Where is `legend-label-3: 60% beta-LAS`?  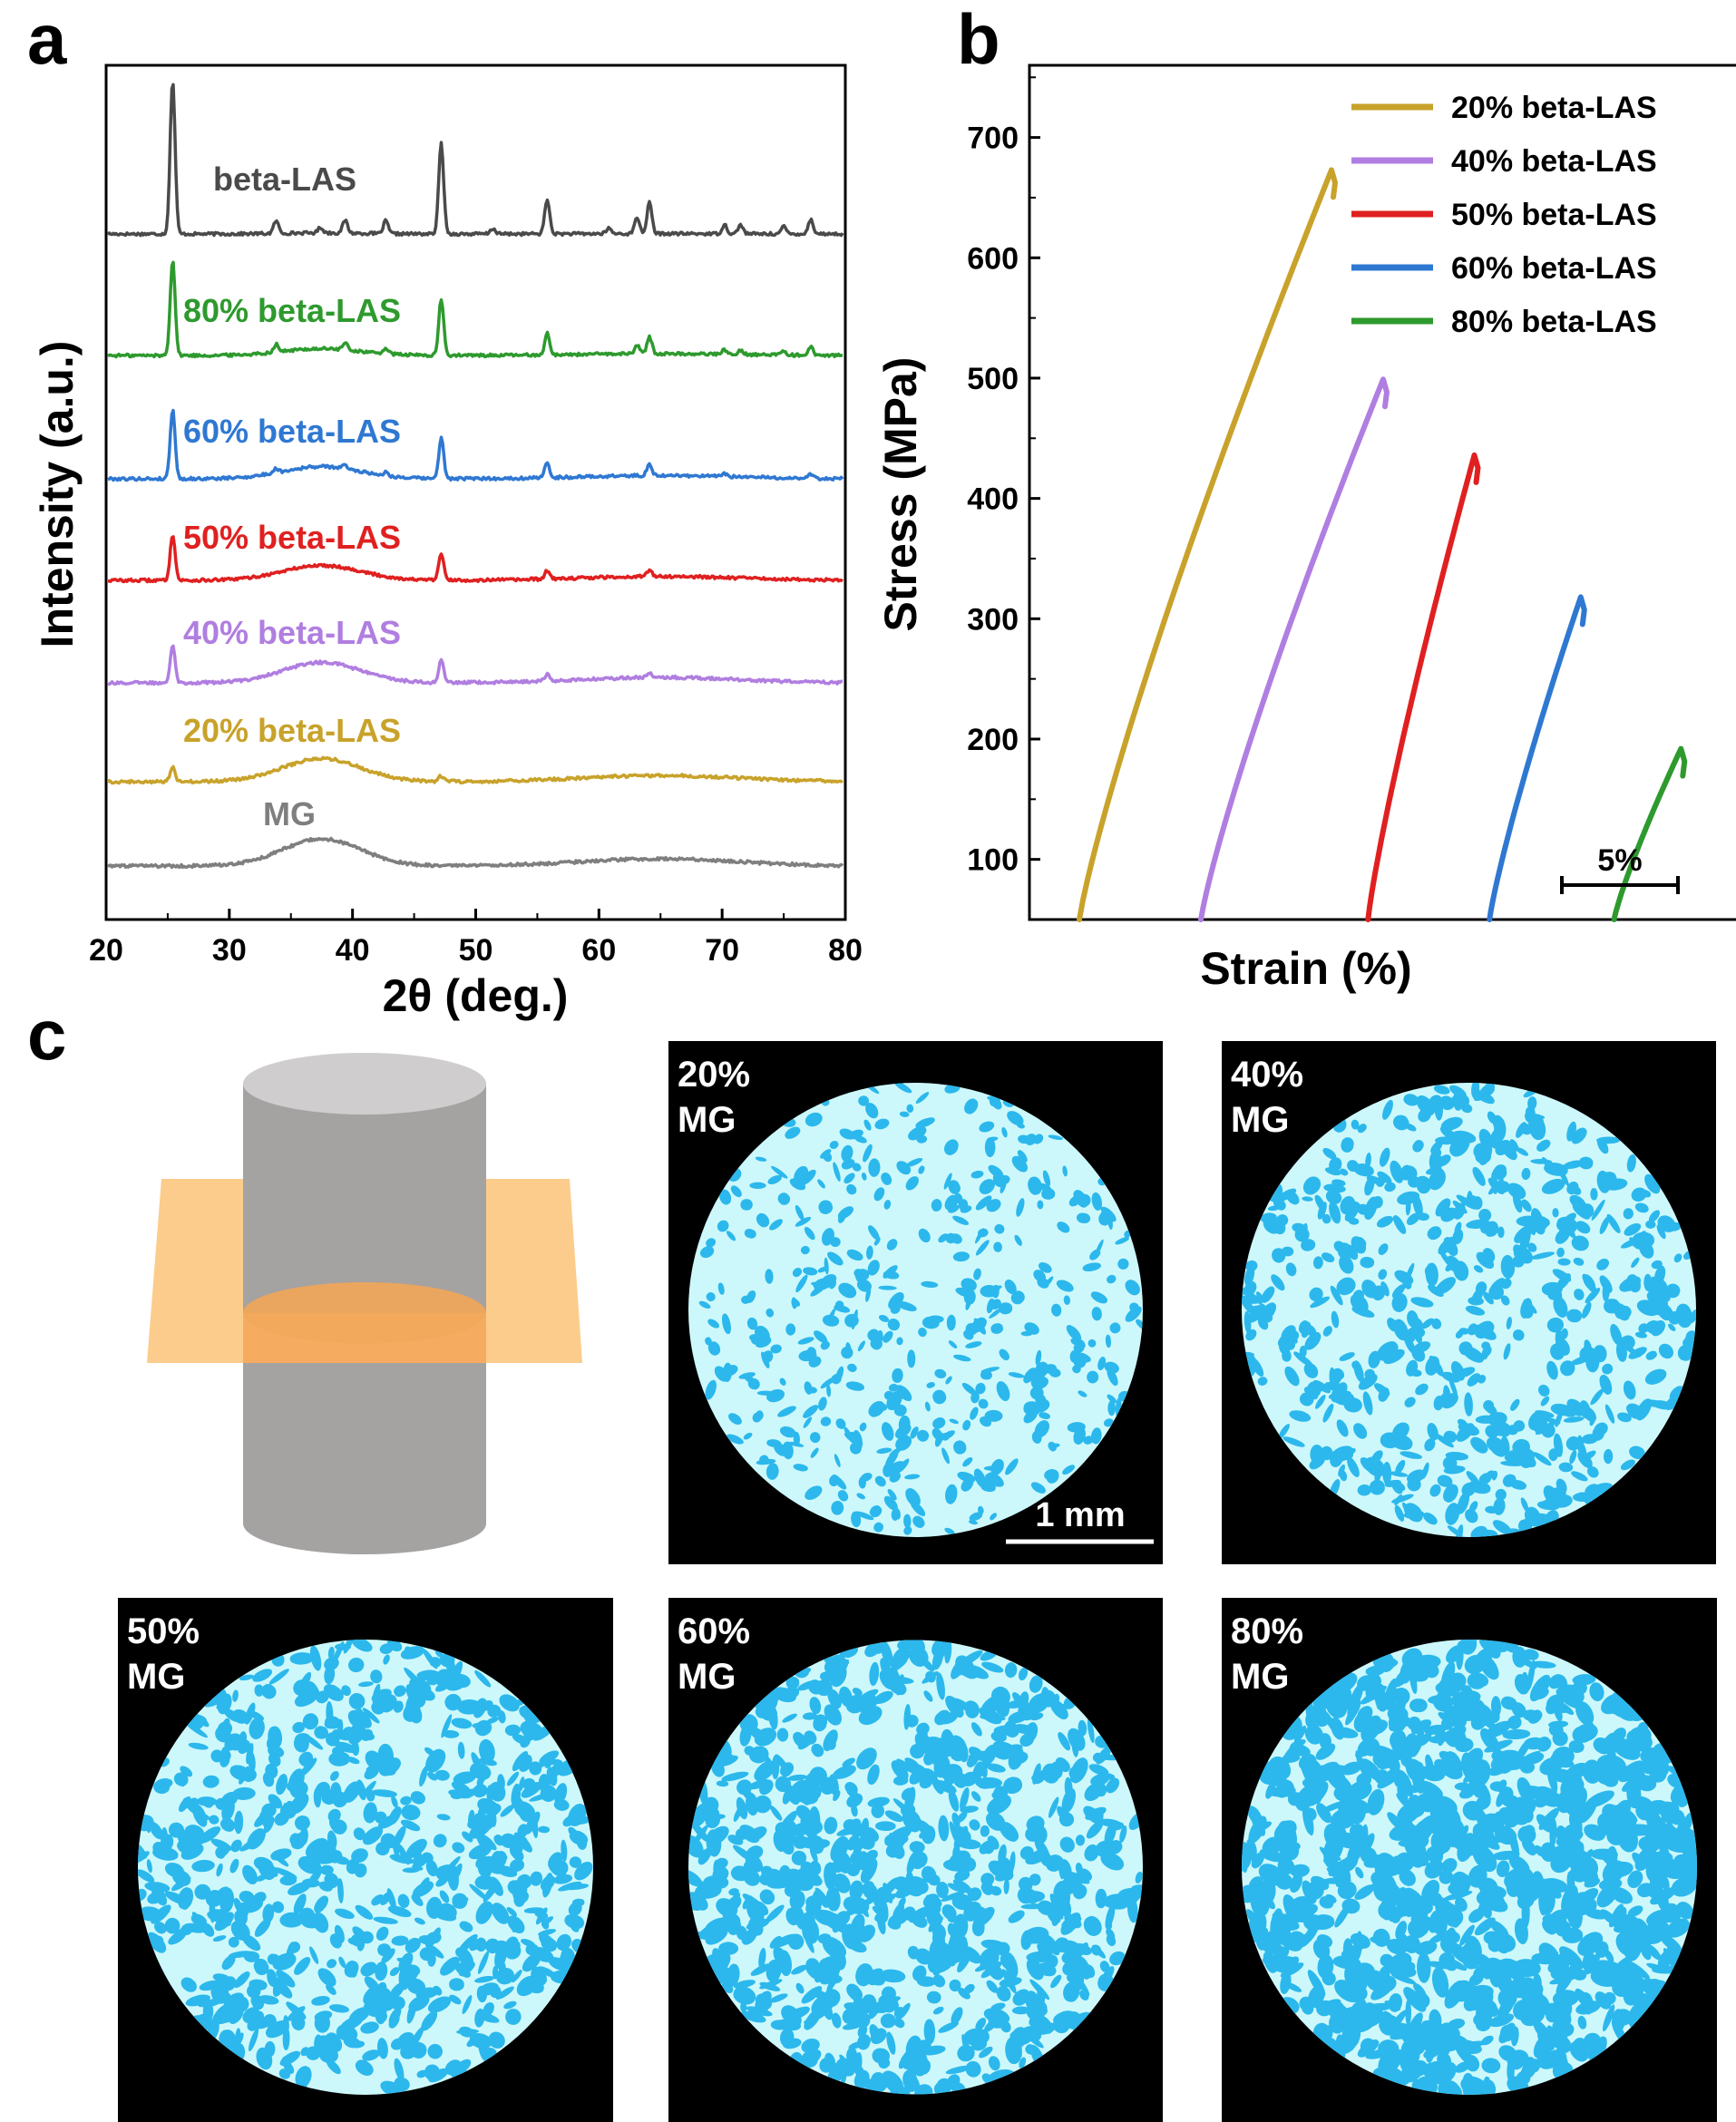 legend-label-3: 60% beta-LAS is located at coordinates (1554, 268).